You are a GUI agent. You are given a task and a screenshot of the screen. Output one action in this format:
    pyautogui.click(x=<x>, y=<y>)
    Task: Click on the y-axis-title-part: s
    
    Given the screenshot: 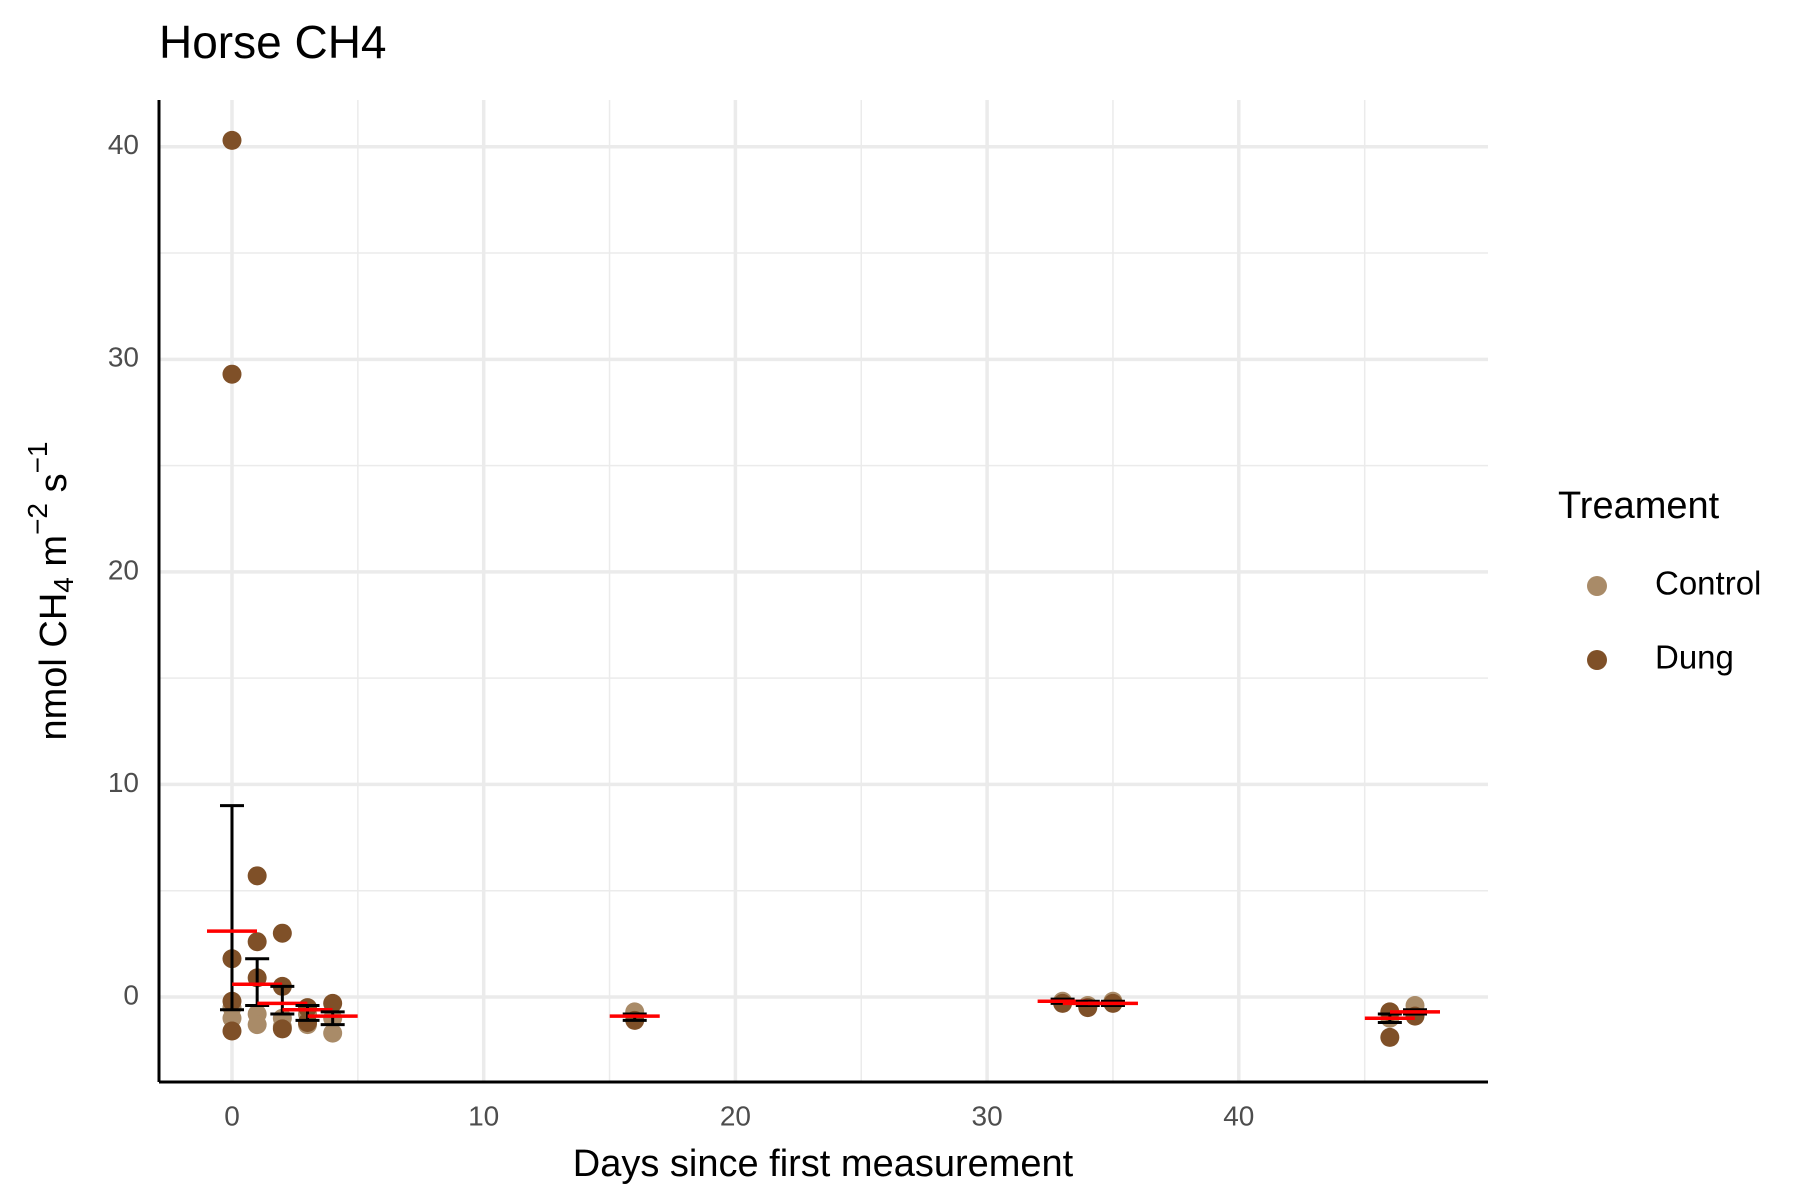 What is the action you would take?
    pyautogui.click(x=54, y=488)
    